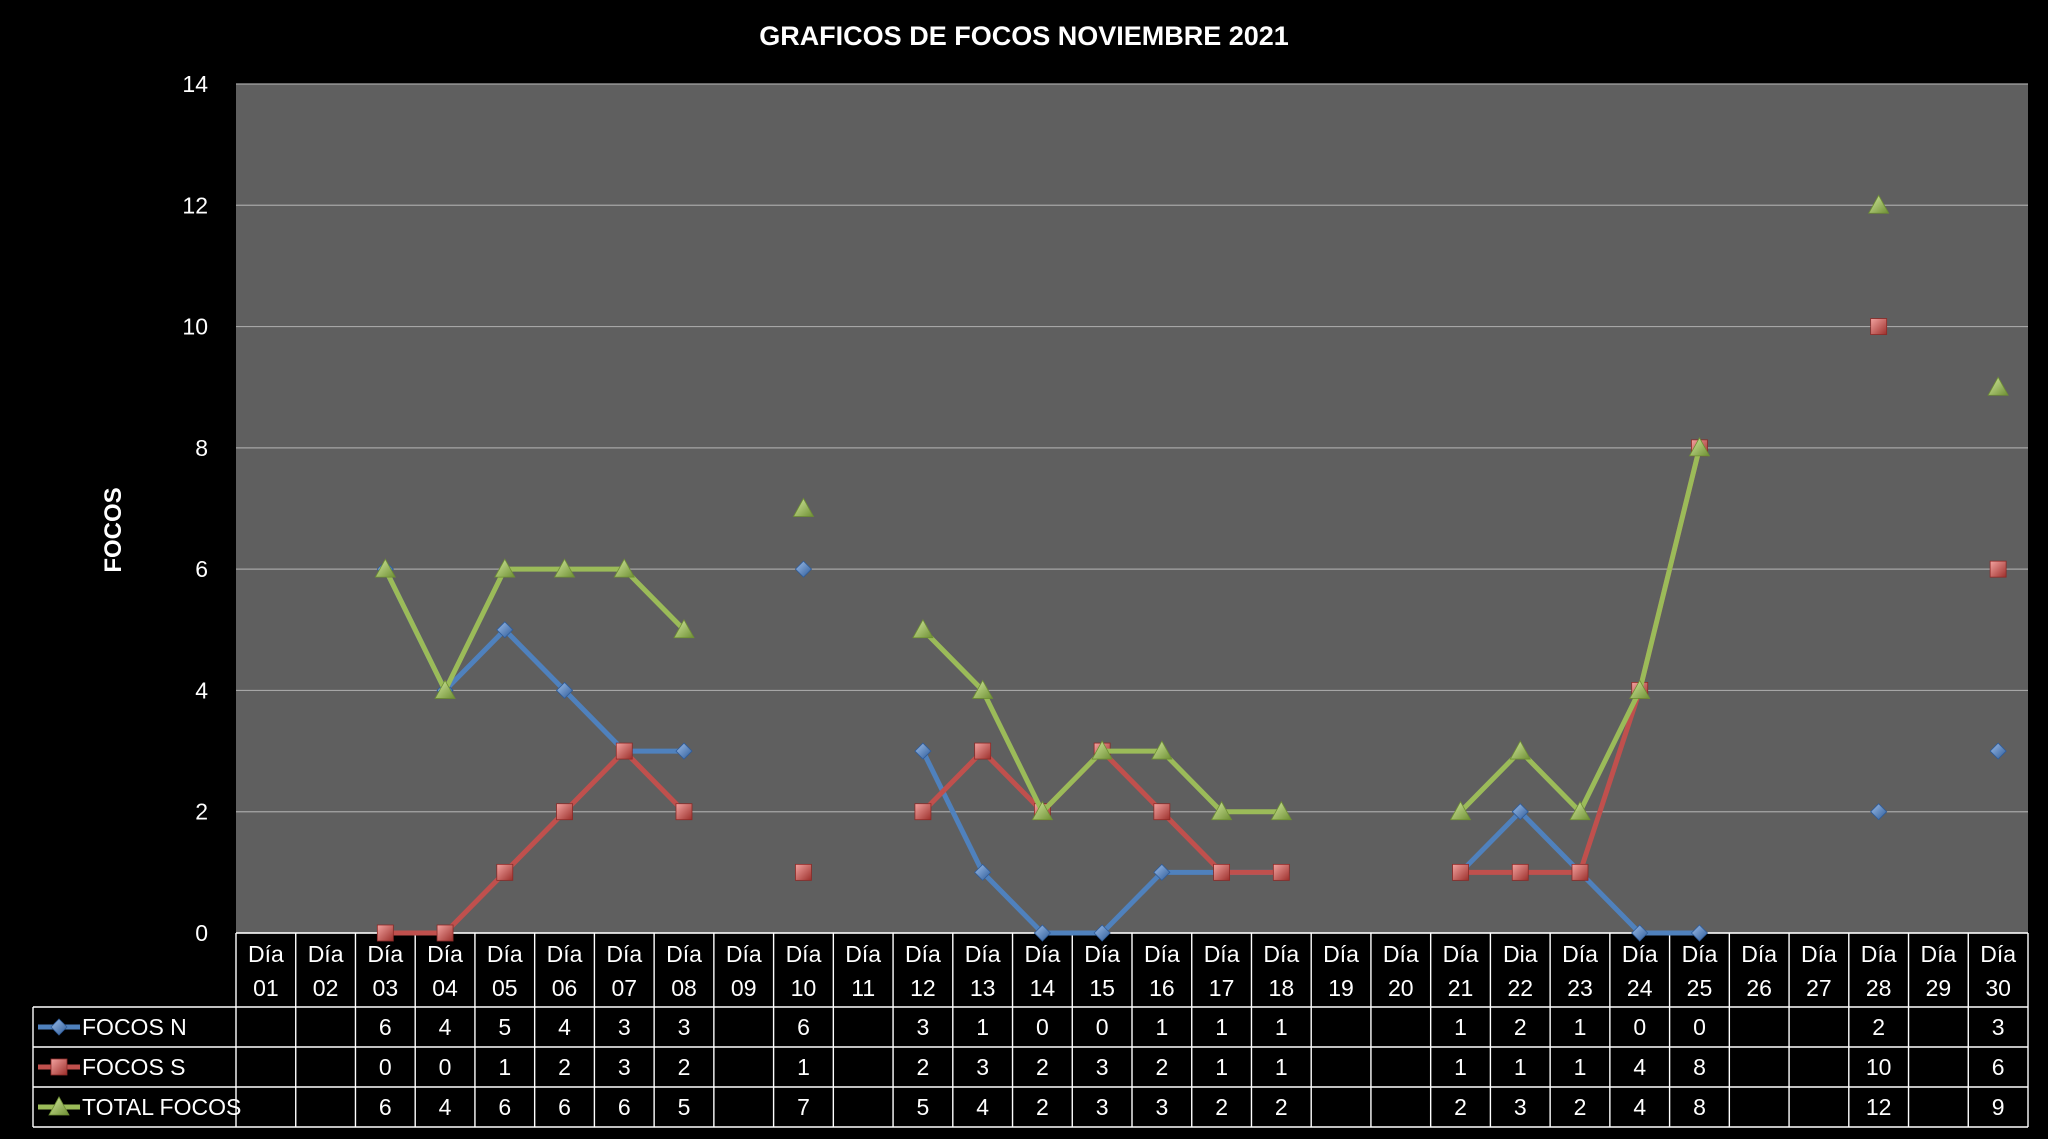 The image size is (2048, 1139). What do you see at coordinates (983, 988) in the screenshot?
I see `category-label: 13` at bounding box center [983, 988].